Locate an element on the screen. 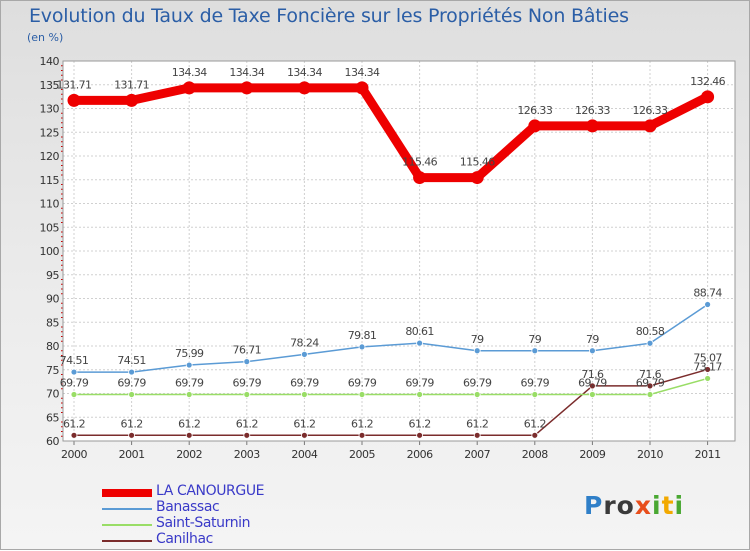  legend-label-saint-saturnin: Saint-Saturnin is located at coordinates (203, 523).